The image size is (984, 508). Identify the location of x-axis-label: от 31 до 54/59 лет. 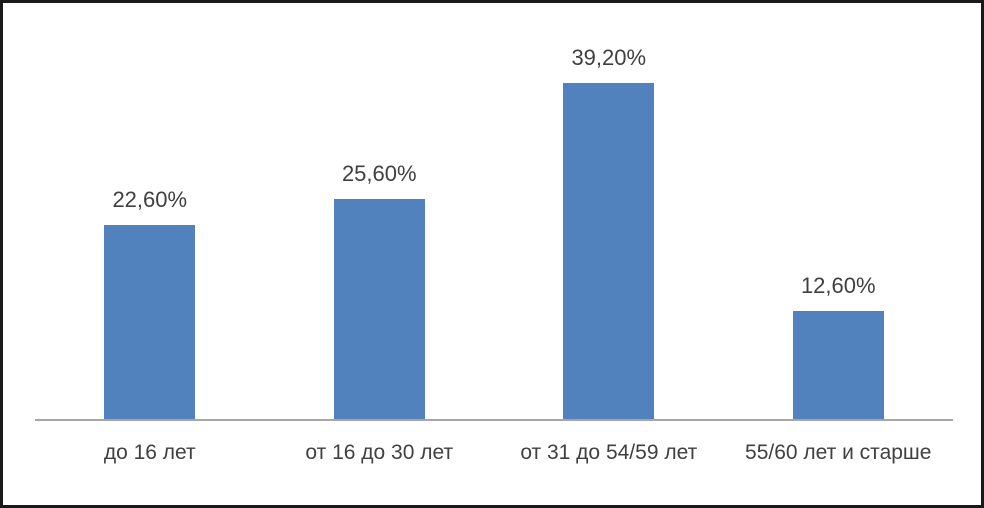
(609, 452).